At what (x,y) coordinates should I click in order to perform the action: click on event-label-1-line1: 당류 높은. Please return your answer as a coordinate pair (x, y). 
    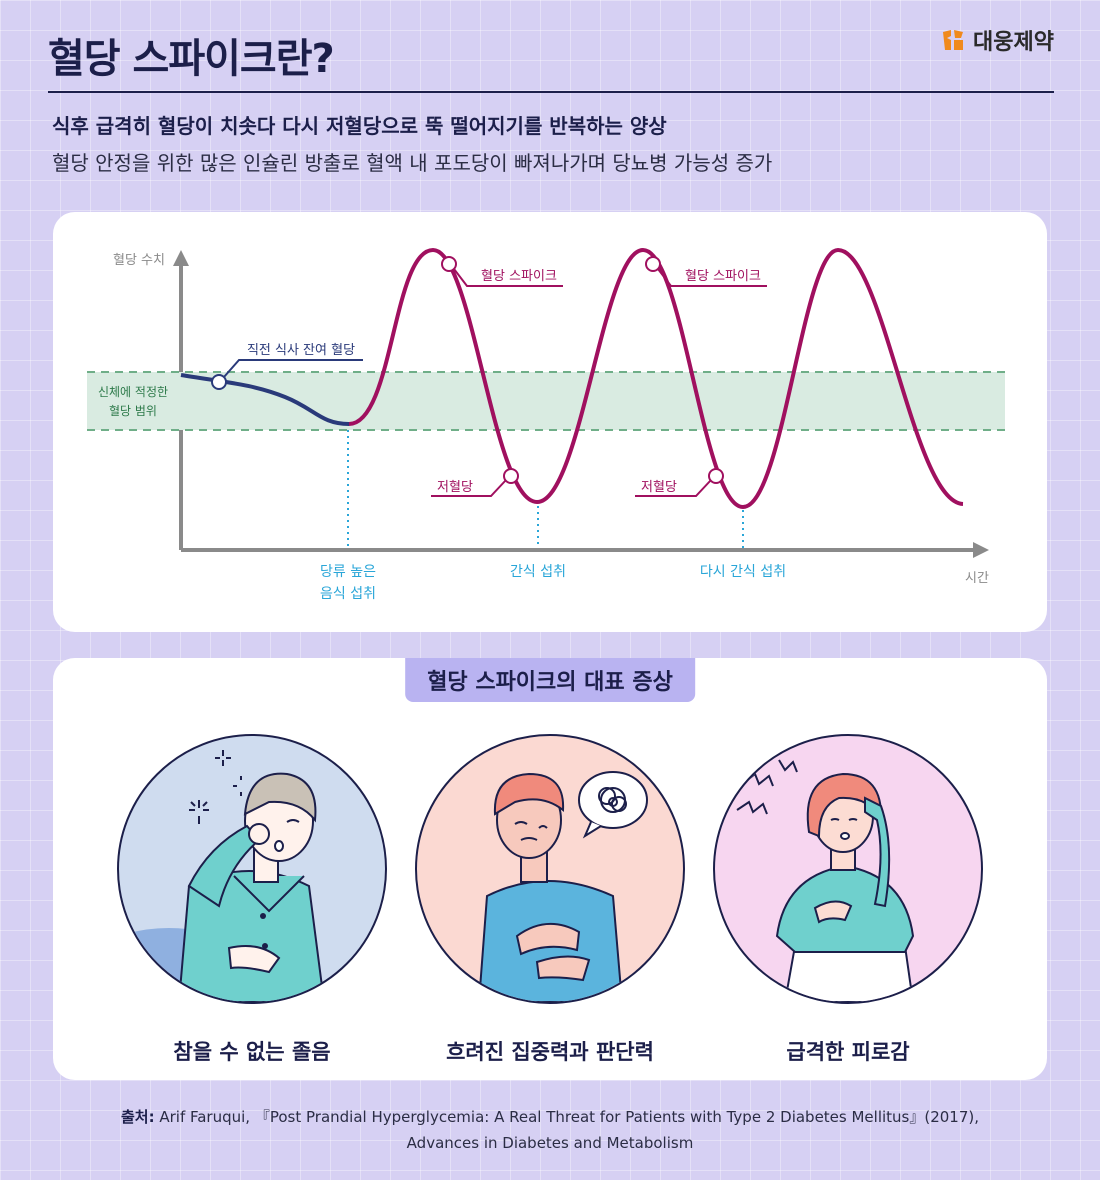
    Looking at the image, I should click on (348, 572).